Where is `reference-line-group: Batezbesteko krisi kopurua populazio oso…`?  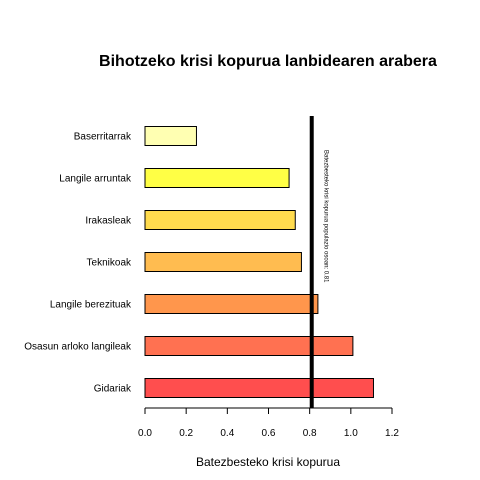 reference-line-group: Batezbesteko krisi kopurua populazio oso… is located at coordinates (319, 262).